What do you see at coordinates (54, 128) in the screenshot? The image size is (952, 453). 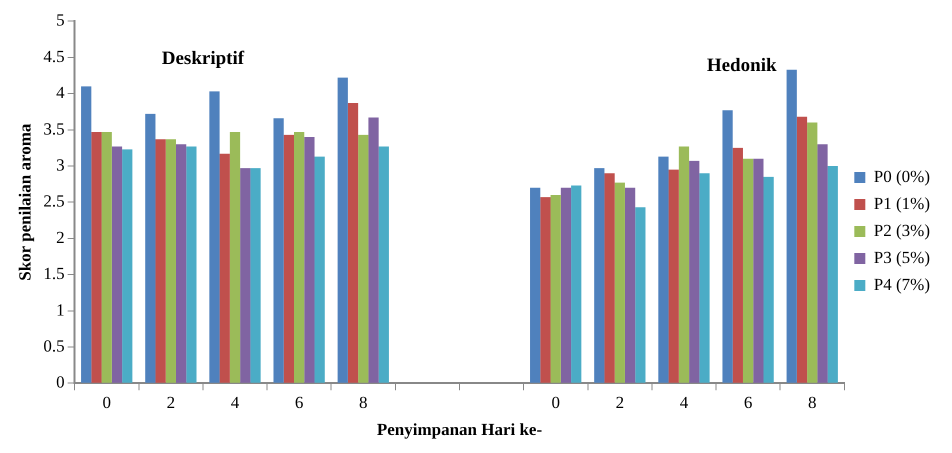 I see `y-tick-label: 3.5` at bounding box center [54, 128].